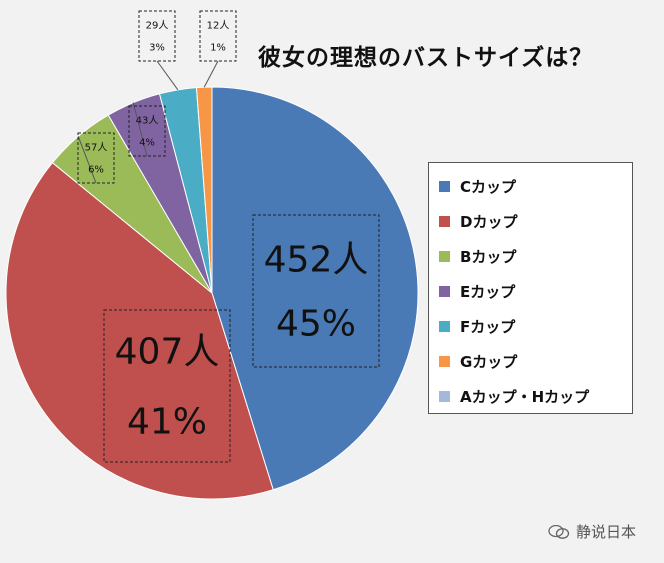 This screenshot has width=664, height=563. I want to click on data-label-box-g, so click(218, 36).